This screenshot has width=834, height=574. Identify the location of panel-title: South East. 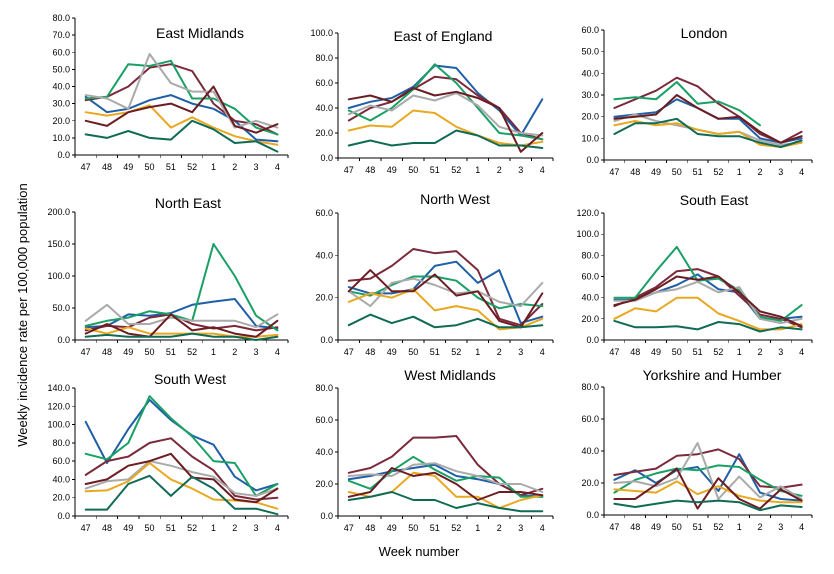
(714, 200).